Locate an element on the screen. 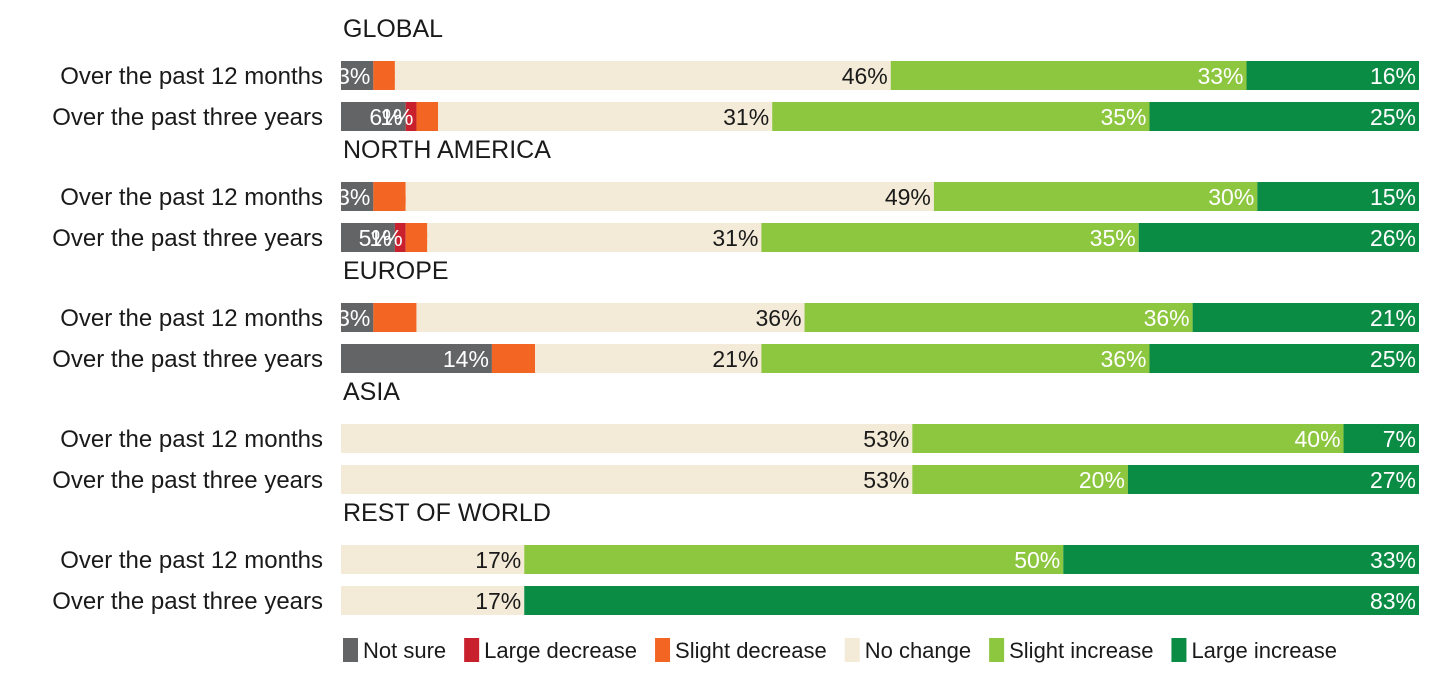  bar-segment-global-three-years-not-sure is located at coordinates (373, 116).